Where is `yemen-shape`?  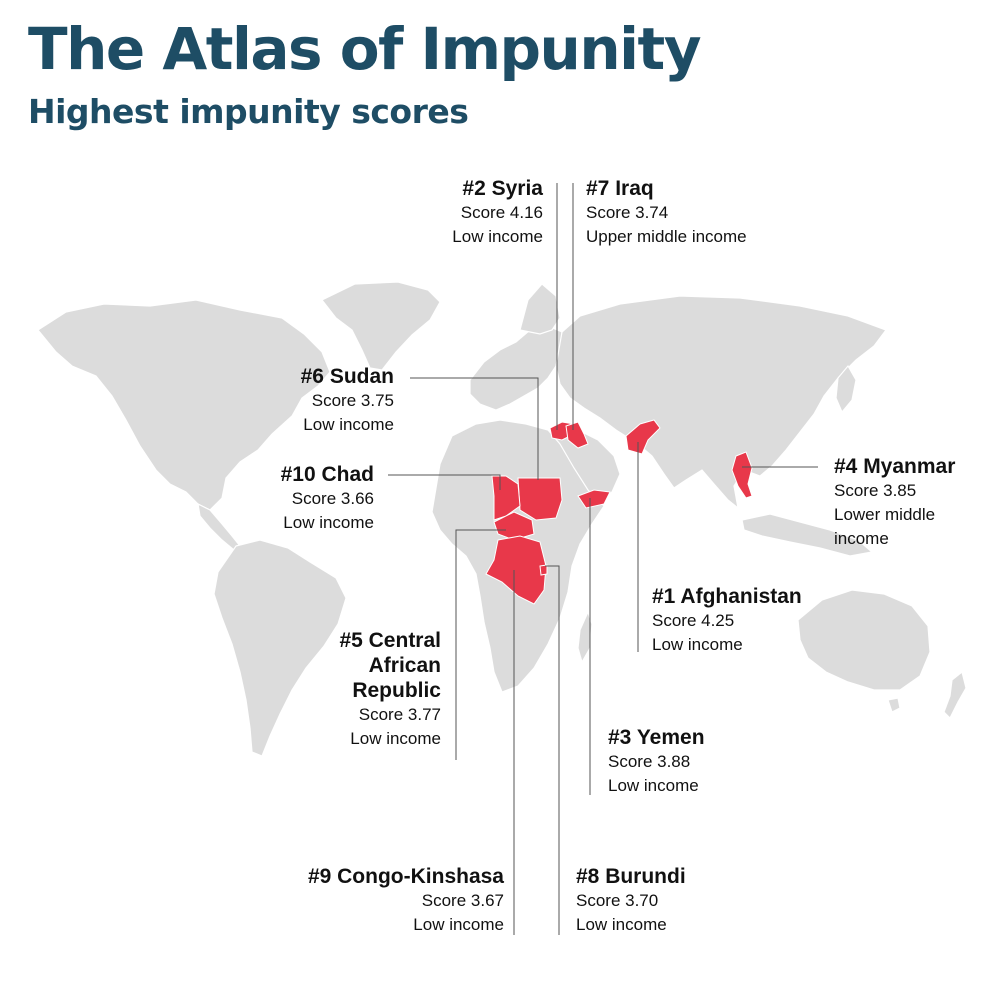
yemen-shape is located at coordinates (594, 499).